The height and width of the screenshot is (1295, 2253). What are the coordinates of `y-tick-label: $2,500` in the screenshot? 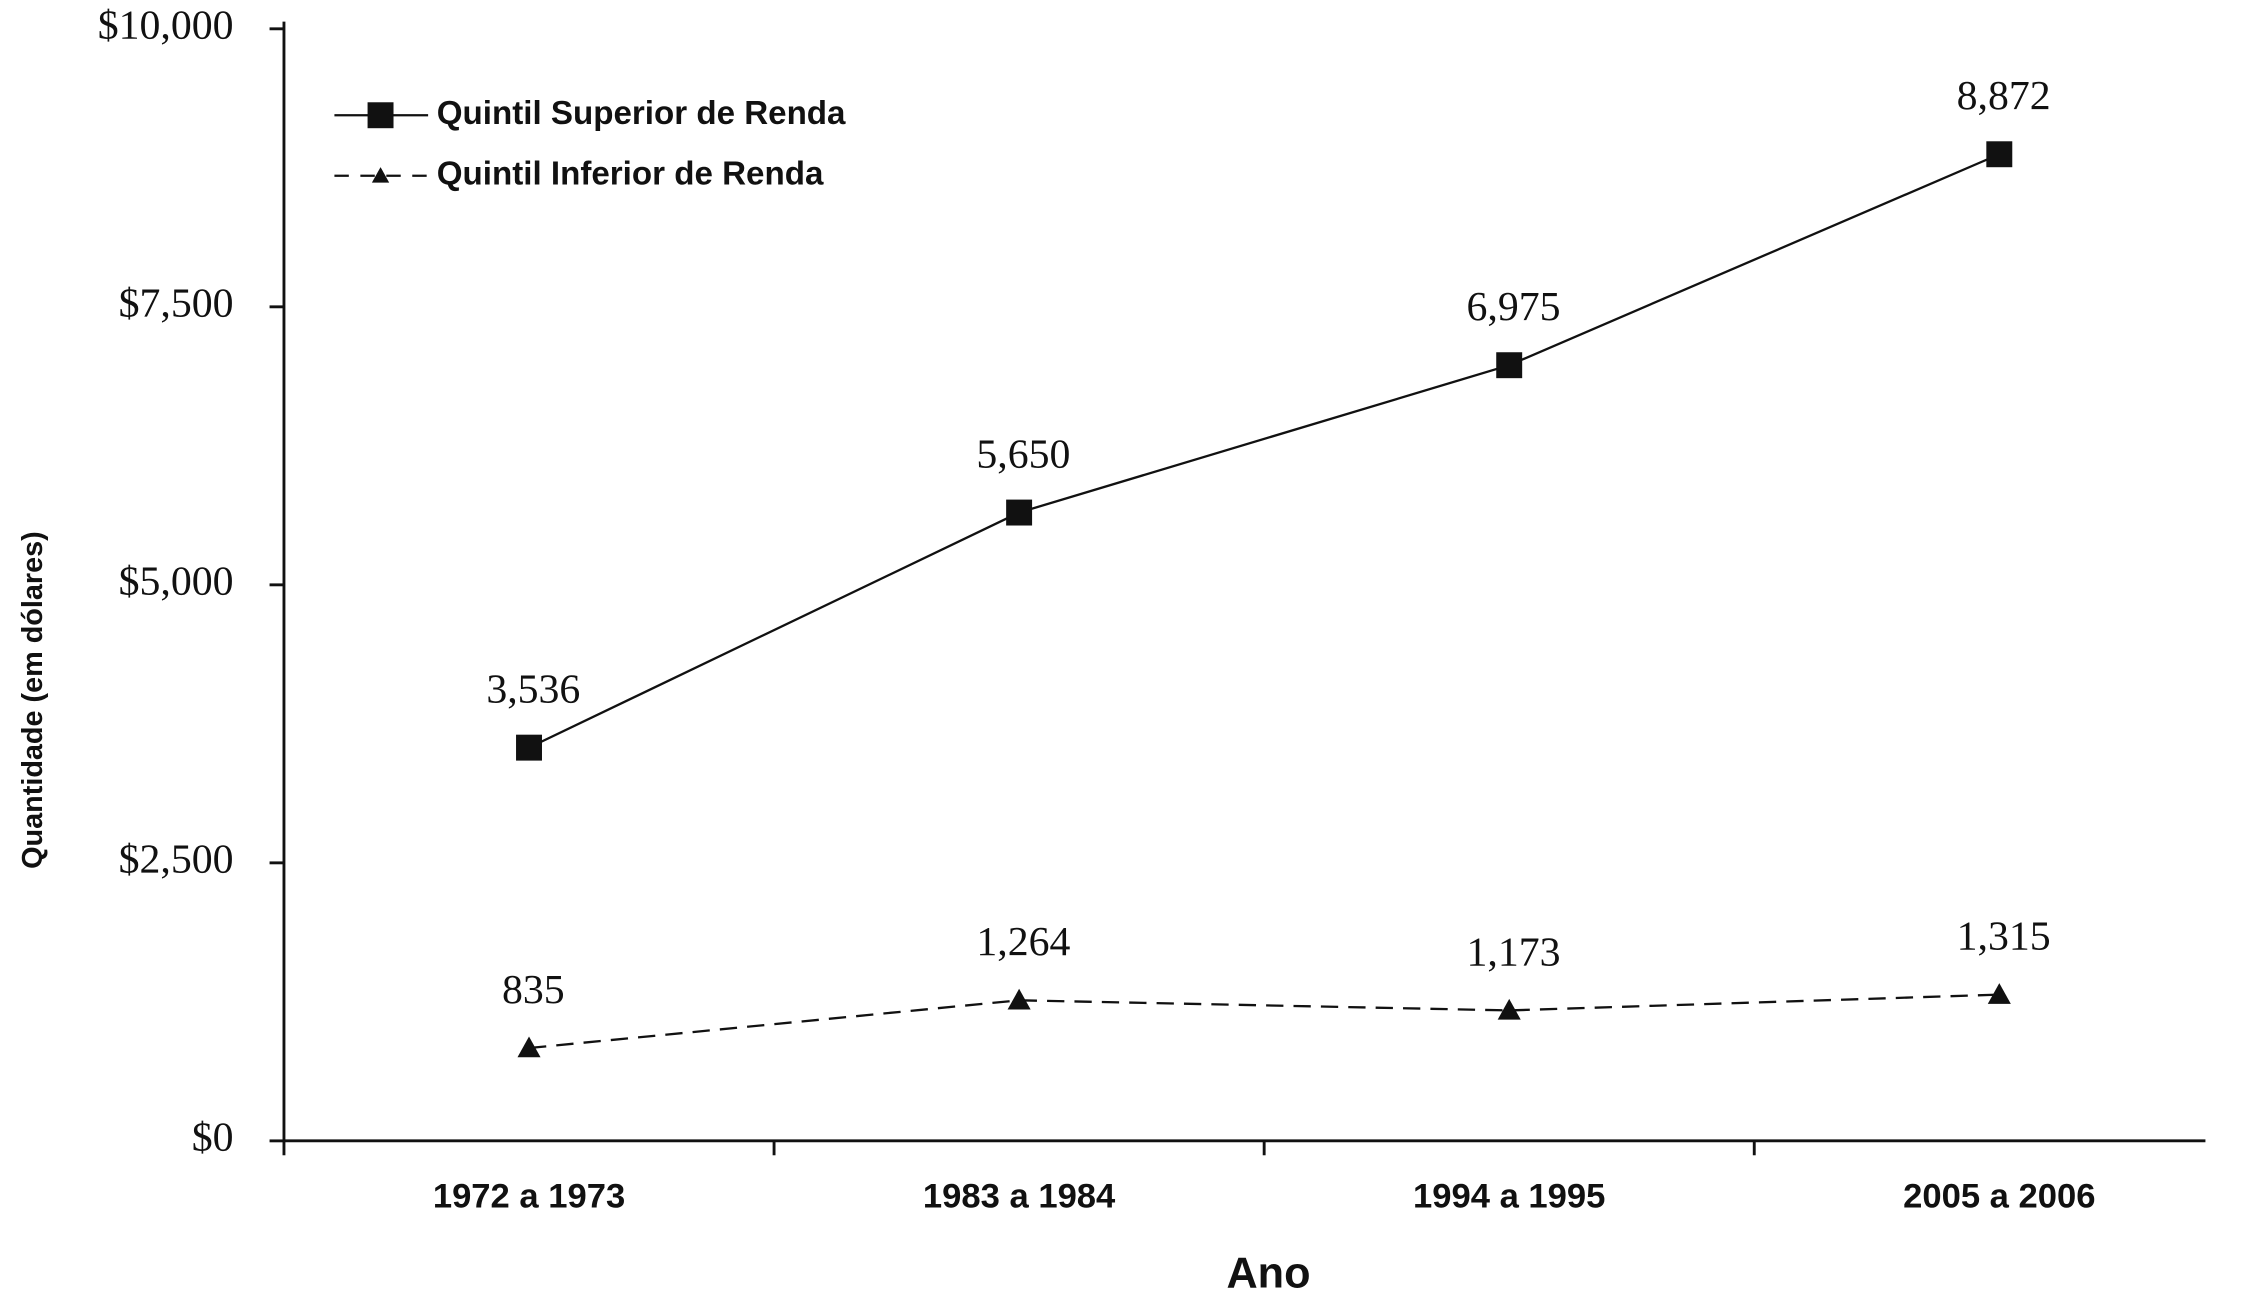 It's located at (176, 859).